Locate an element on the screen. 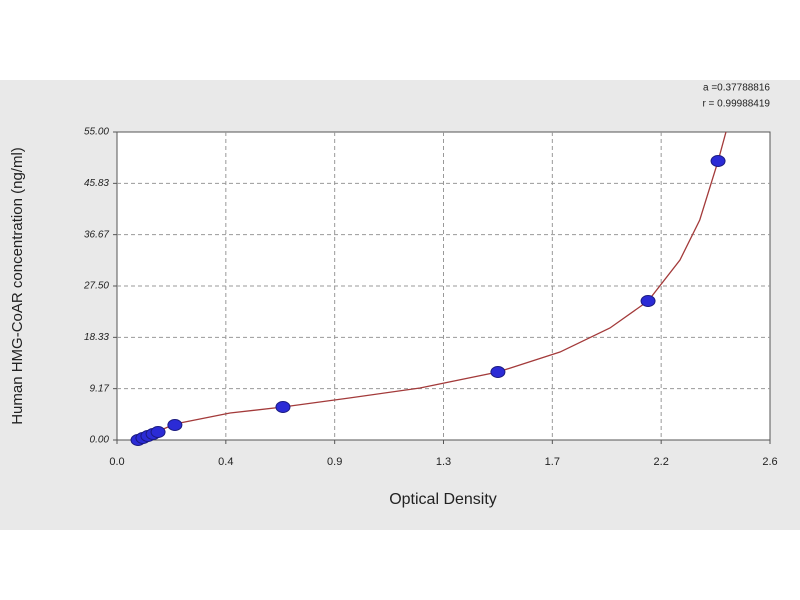  y-tick-label: 9.17 is located at coordinates (100, 388).